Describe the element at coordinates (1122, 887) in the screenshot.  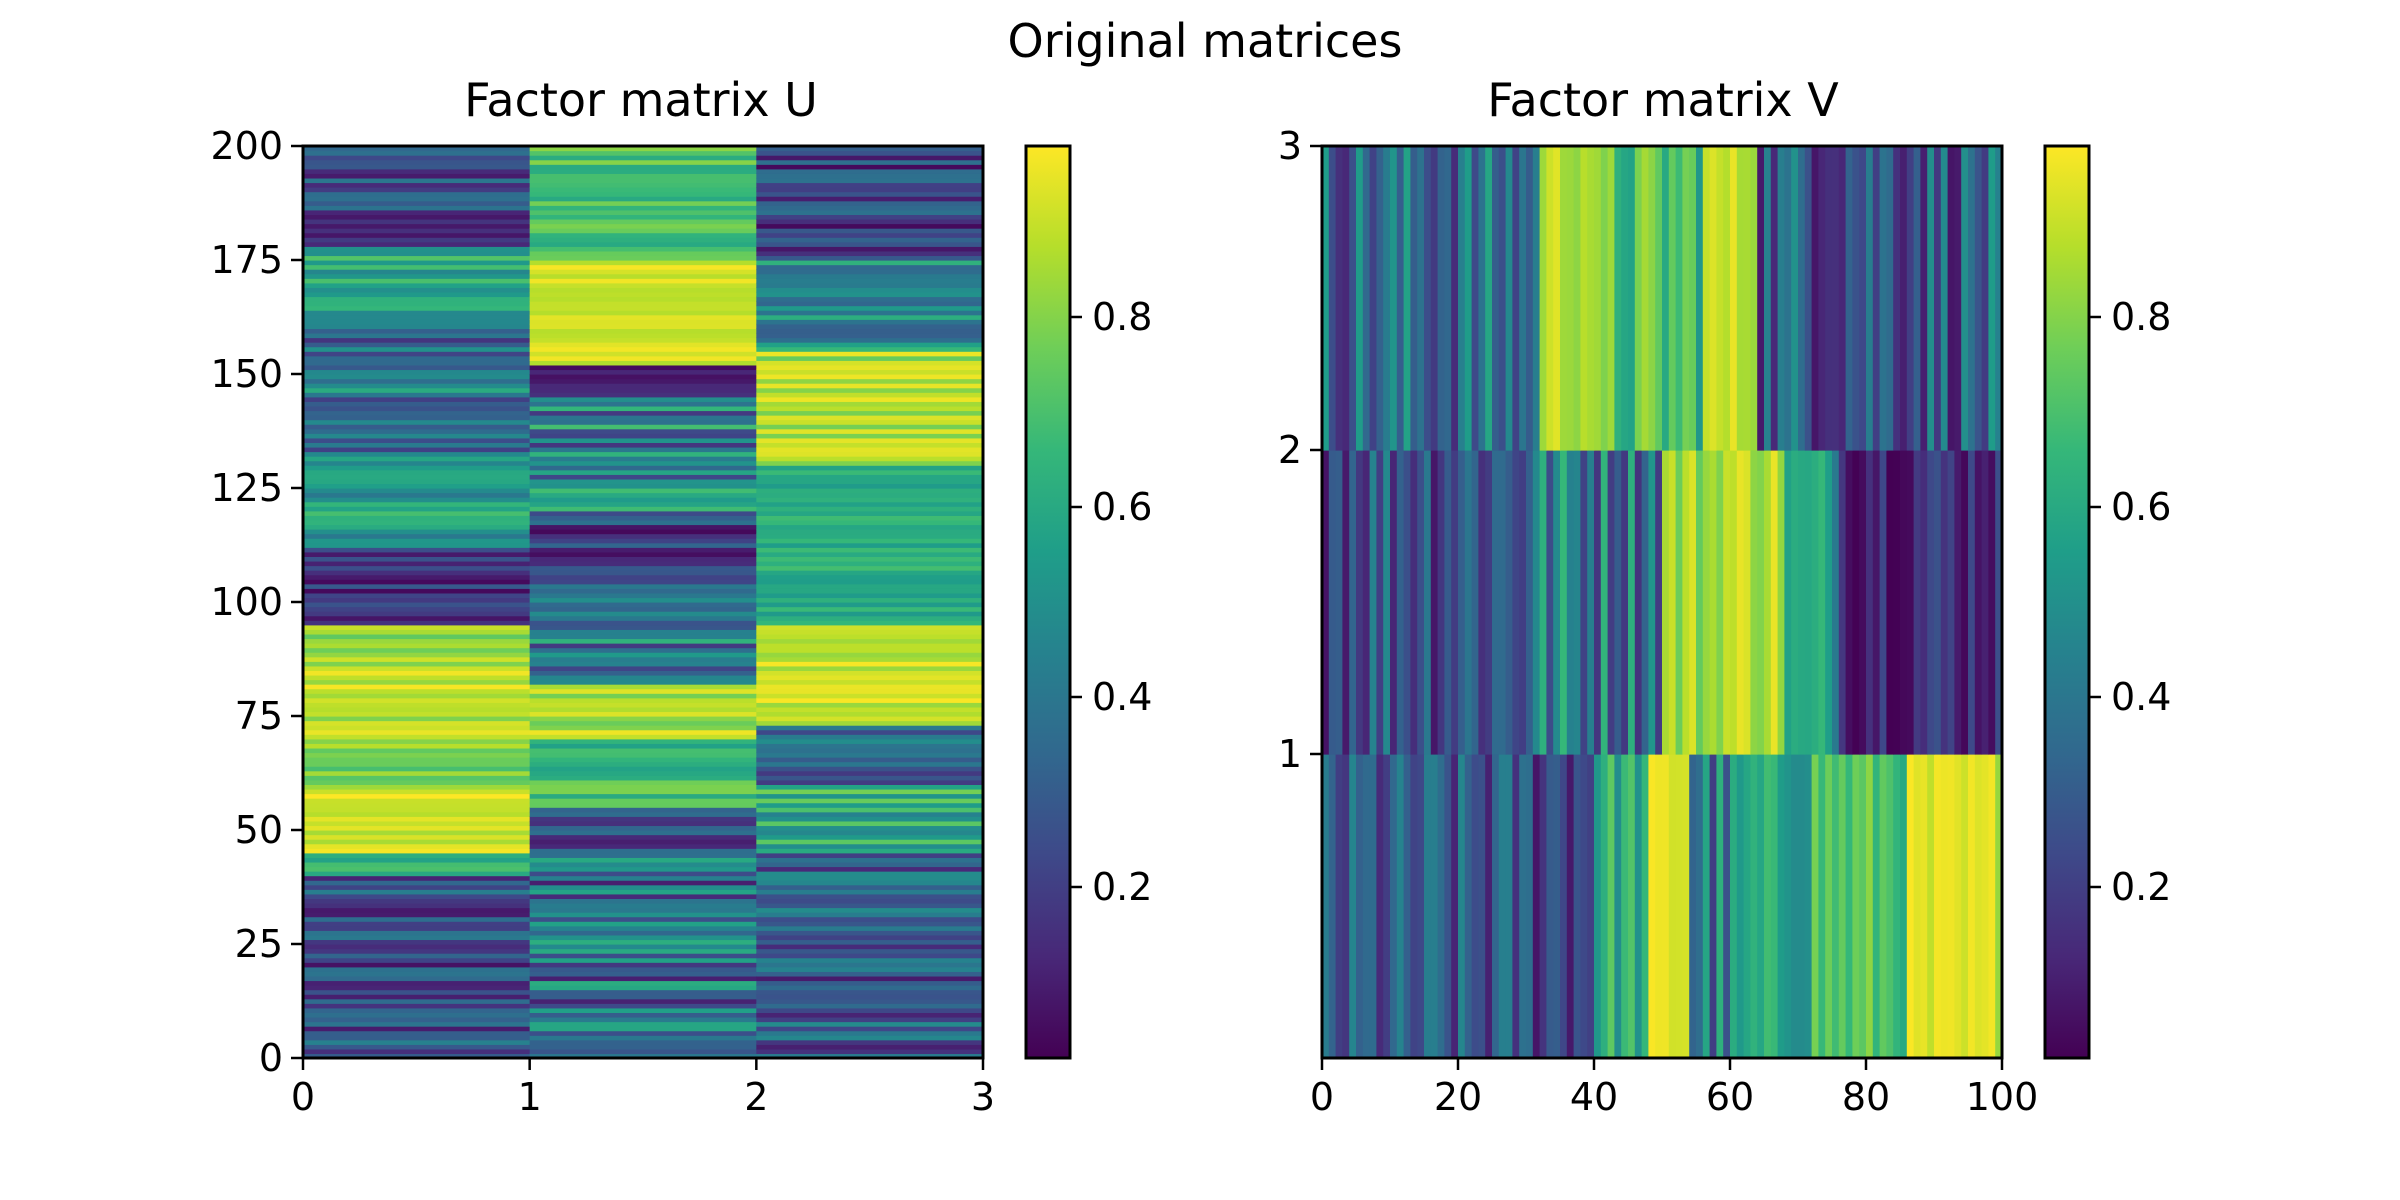
I see `colorbar-u-tick-label: 0.2` at that location.